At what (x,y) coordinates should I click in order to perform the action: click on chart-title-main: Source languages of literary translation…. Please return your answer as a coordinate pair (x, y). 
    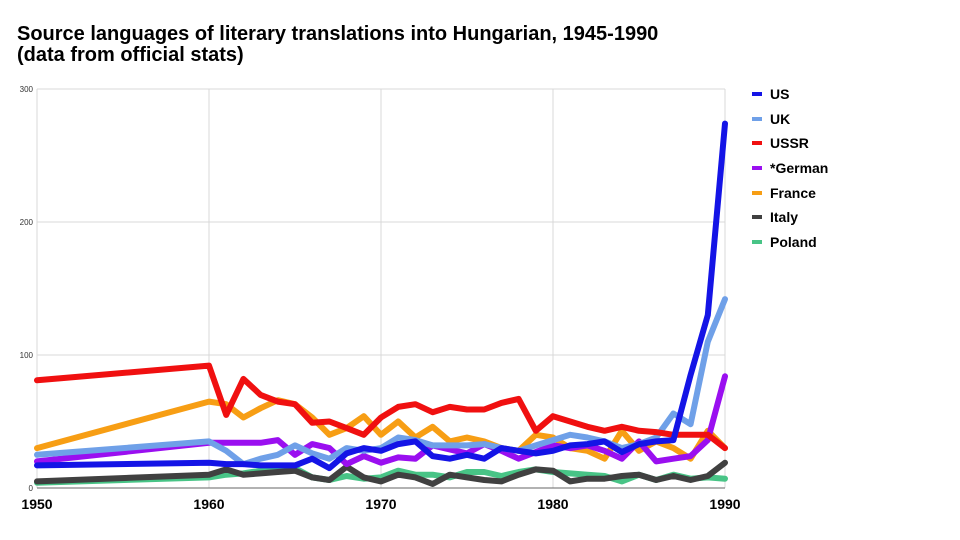
    Looking at the image, I should click on (338, 34).